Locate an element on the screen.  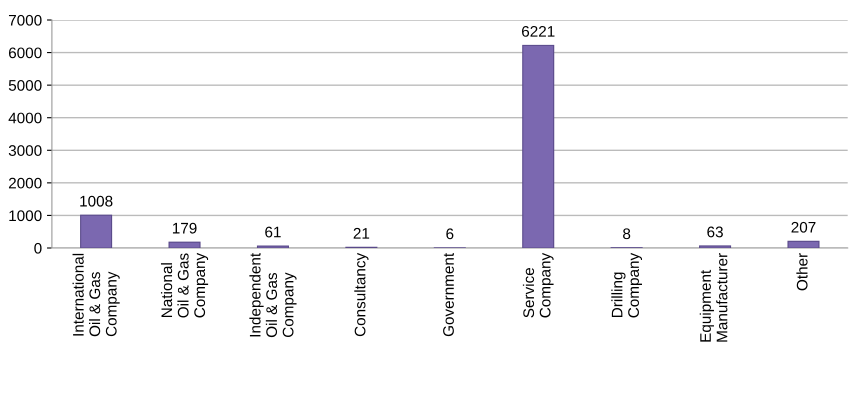
y-tick-label: 2000 is located at coordinates (25, 183).